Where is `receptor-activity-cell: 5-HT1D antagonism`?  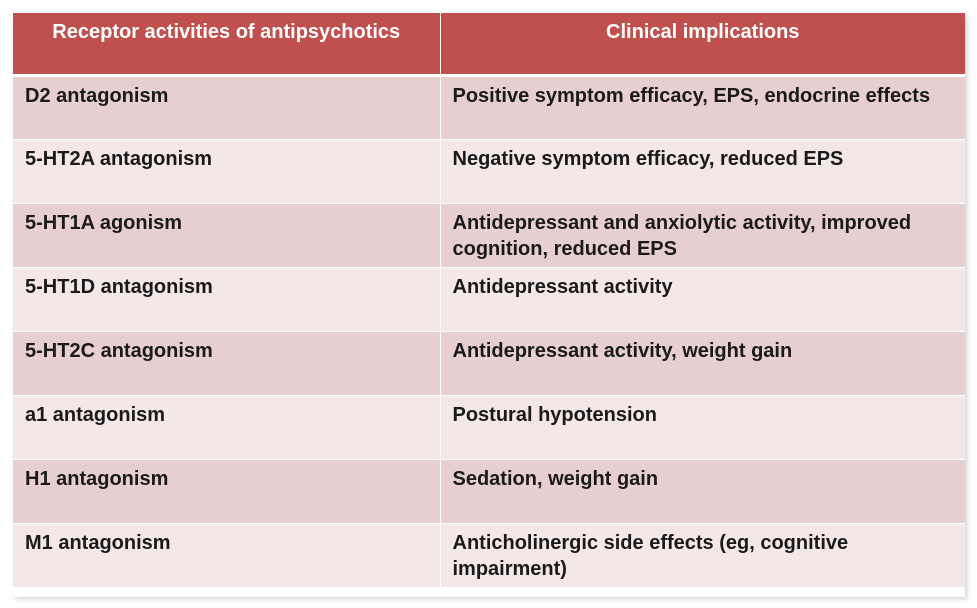
receptor-activity-cell: 5-HT1D antagonism is located at coordinates (226, 298).